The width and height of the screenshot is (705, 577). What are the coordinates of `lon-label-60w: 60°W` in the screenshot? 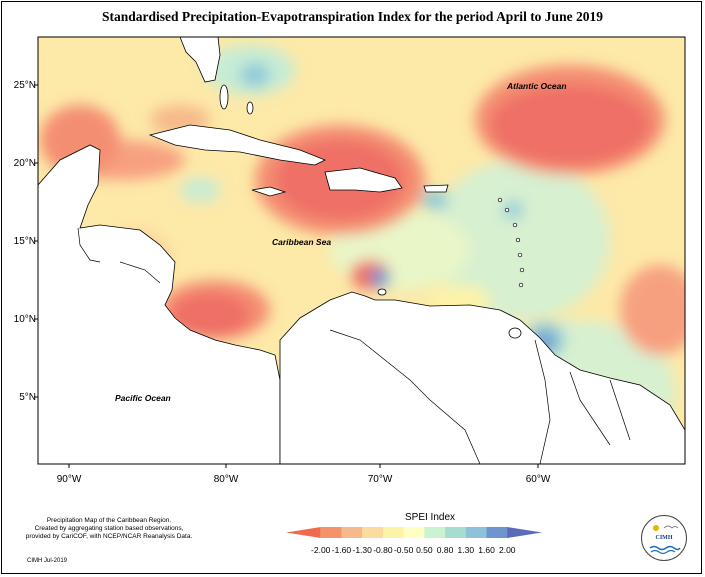 It's located at (538, 479).